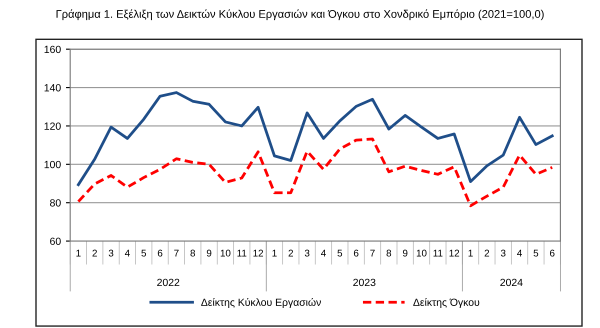  What do you see at coordinates (52, 126) in the screenshot?
I see `y-tick-label: 120` at bounding box center [52, 126].